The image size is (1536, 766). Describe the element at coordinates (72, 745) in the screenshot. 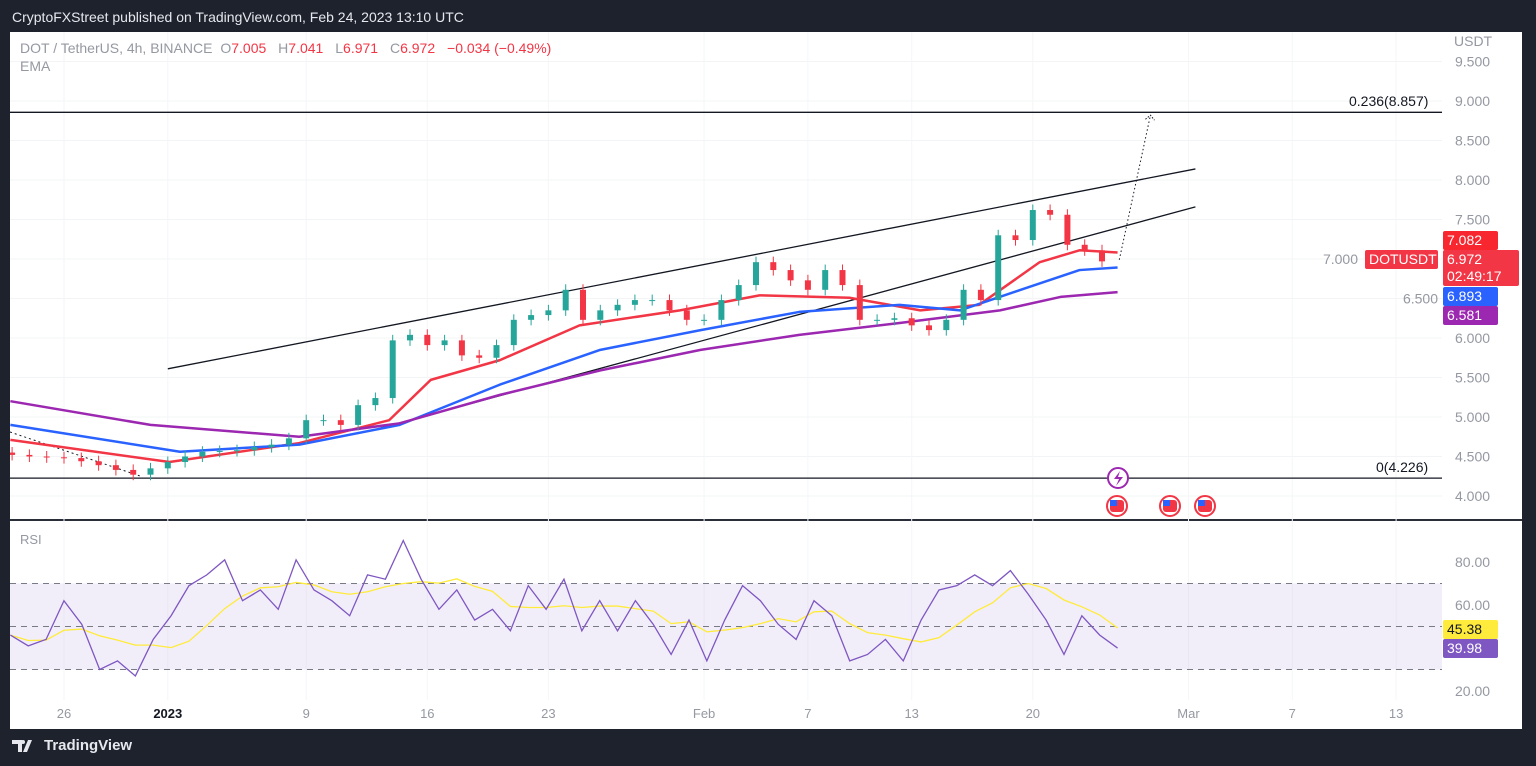

I see `tradingview-logo: TradingView` at that location.